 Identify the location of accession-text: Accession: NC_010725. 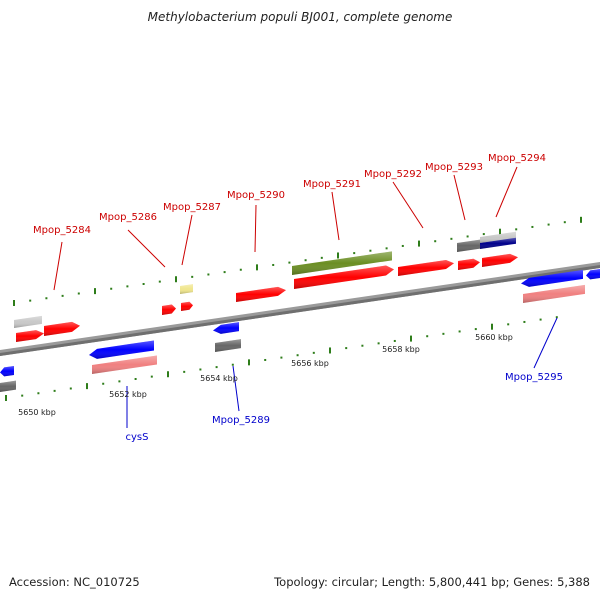
(74, 582).